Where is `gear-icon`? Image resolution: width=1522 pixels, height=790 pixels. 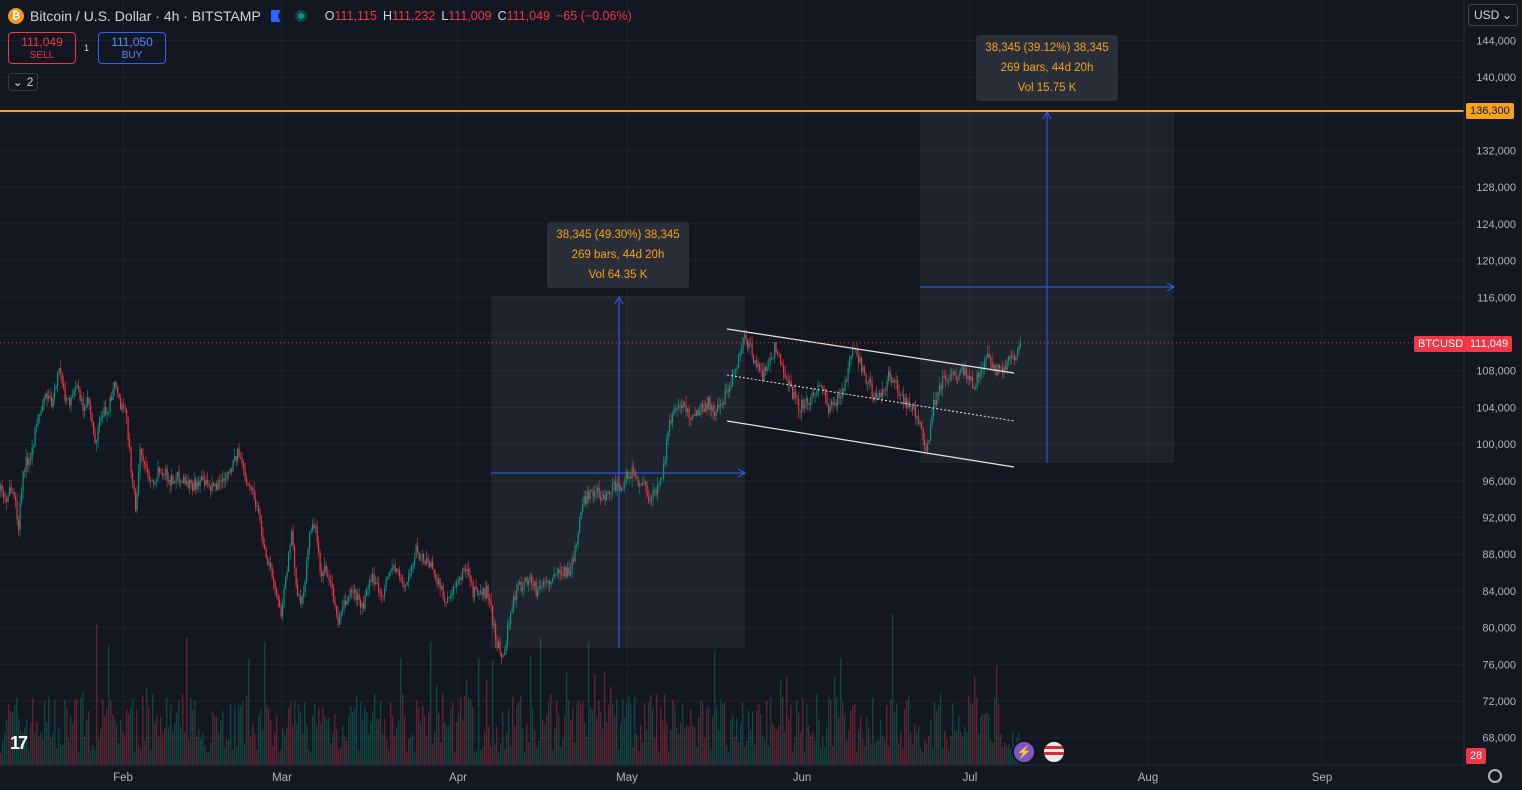 gear-icon is located at coordinates (1495, 776).